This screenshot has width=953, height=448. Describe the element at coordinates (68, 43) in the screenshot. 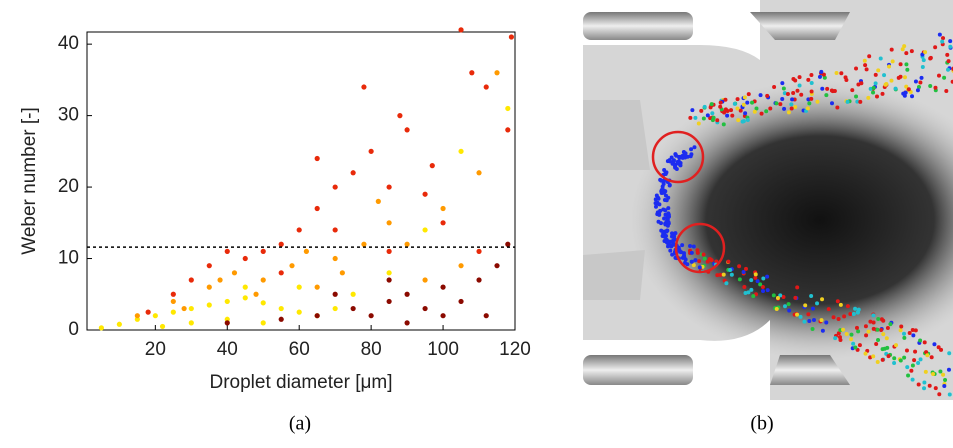

I see `y-tick-label: 40` at that location.